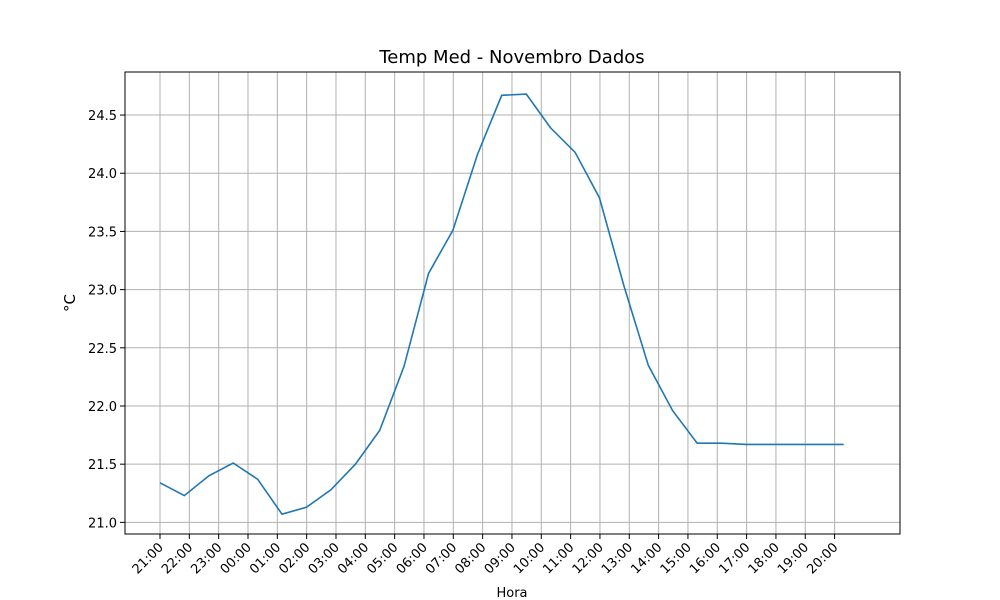  What do you see at coordinates (102, 407) in the screenshot?
I see `y-tick-label: 22.0` at bounding box center [102, 407].